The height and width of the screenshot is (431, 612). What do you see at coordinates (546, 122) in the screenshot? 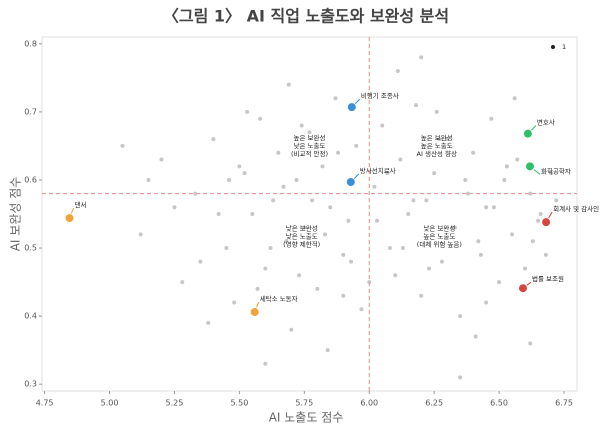
I see `highlight-label: 변호사` at bounding box center [546, 122].